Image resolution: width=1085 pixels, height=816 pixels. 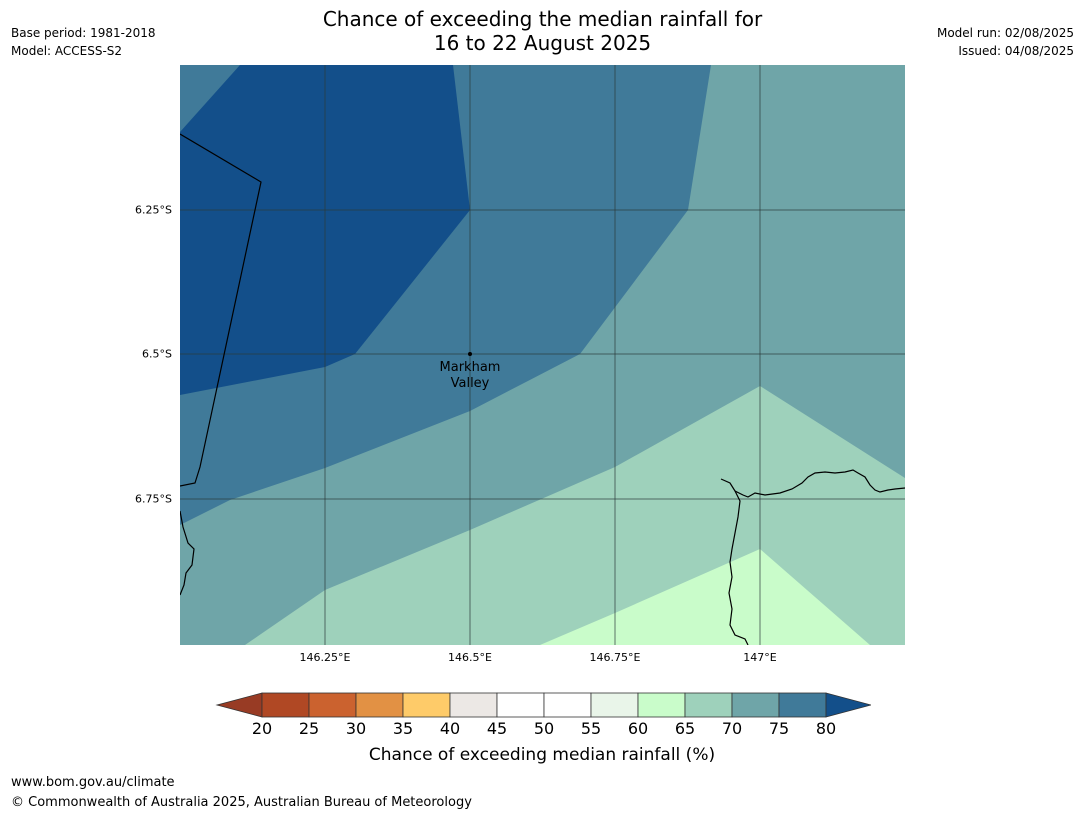 I want to click on markham-valley-marker, so click(x=470, y=354).